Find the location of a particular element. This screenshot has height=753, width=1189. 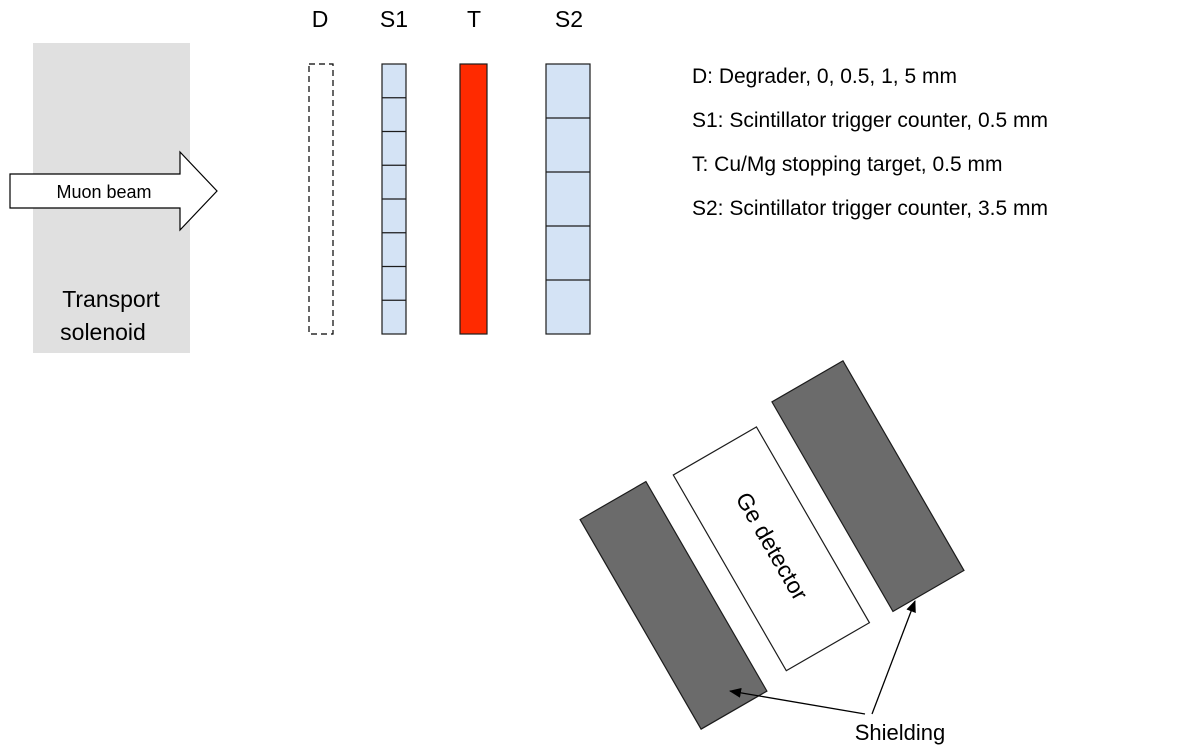

s2-counter is located at coordinates (568, 199).